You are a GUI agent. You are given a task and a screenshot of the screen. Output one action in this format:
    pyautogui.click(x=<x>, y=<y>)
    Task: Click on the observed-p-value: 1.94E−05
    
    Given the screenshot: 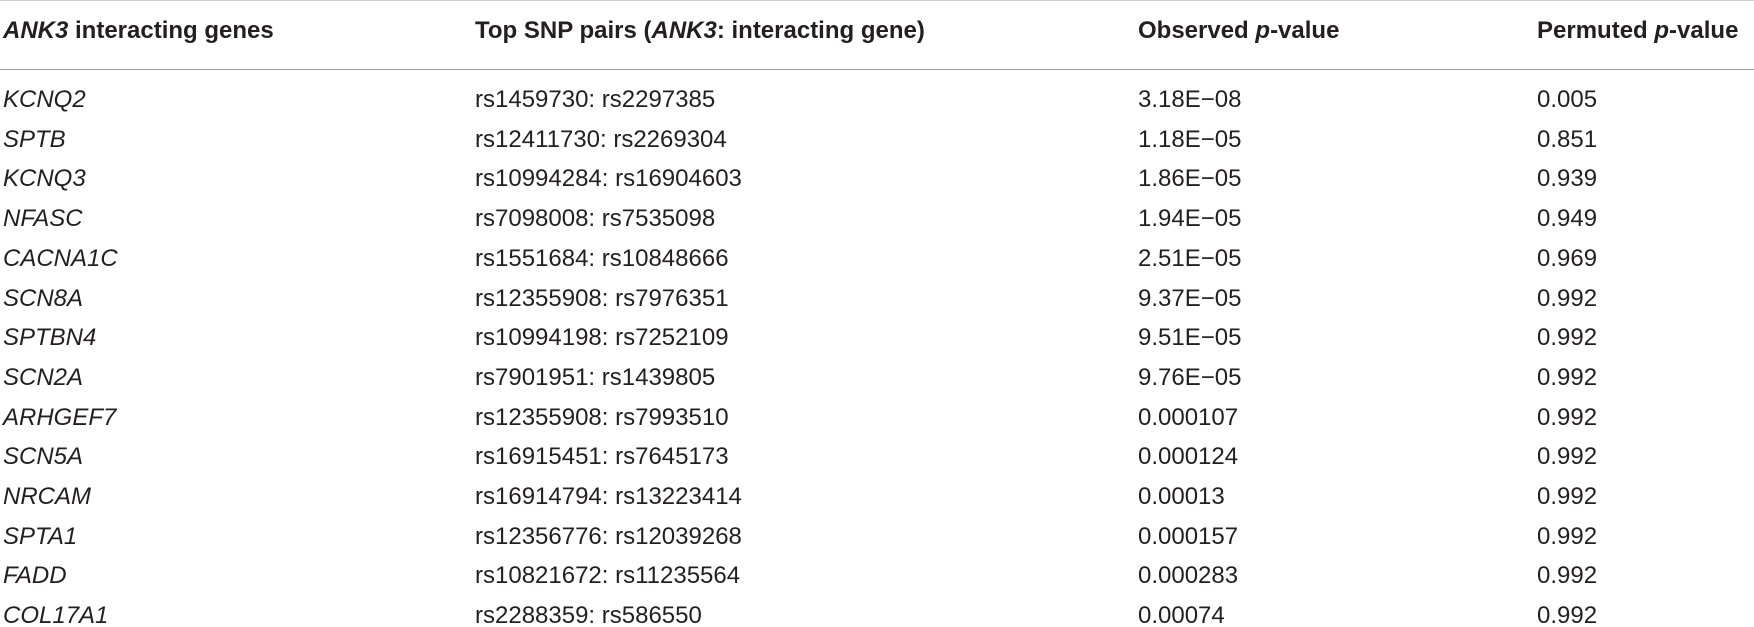 What is the action you would take?
    pyautogui.click(x=1190, y=219)
    